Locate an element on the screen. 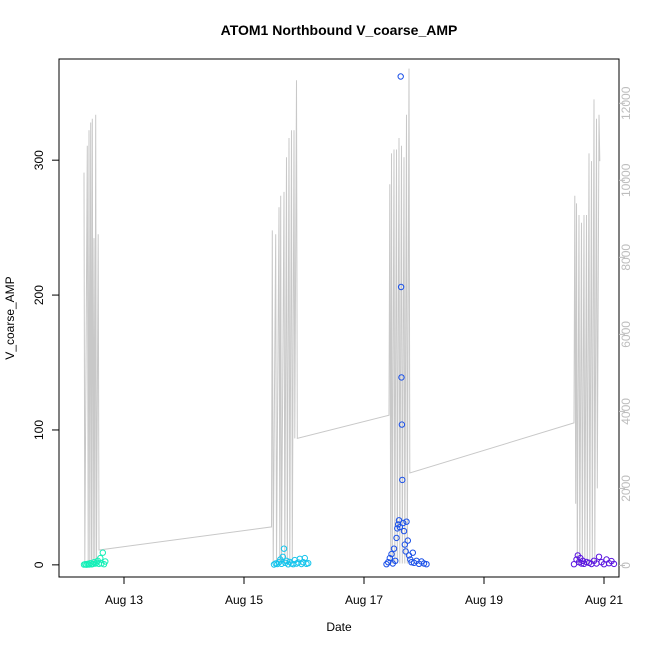 This screenshot has height=650, width=650. y2-tick-label: 0 is located at coordinates (626, 565).